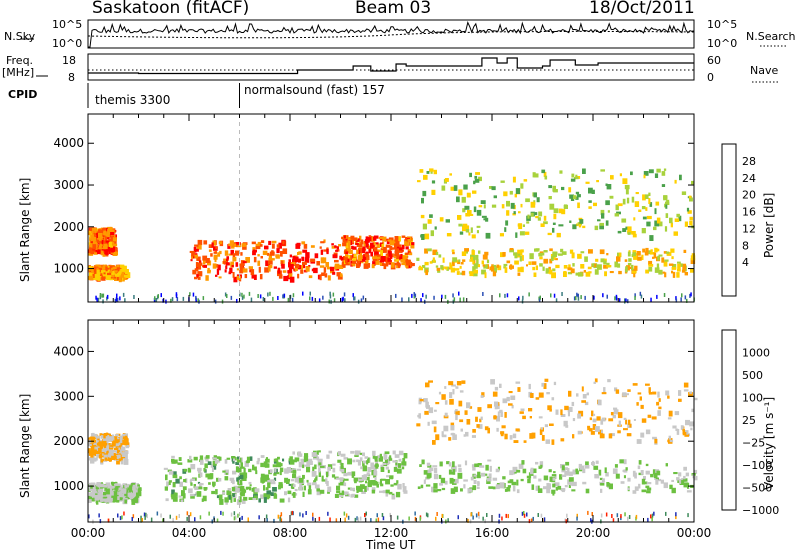 Image resolution: width=800 pixels, height=554 pixels. I want to click on nave-tick-bottom: 0, so click(710, 77).